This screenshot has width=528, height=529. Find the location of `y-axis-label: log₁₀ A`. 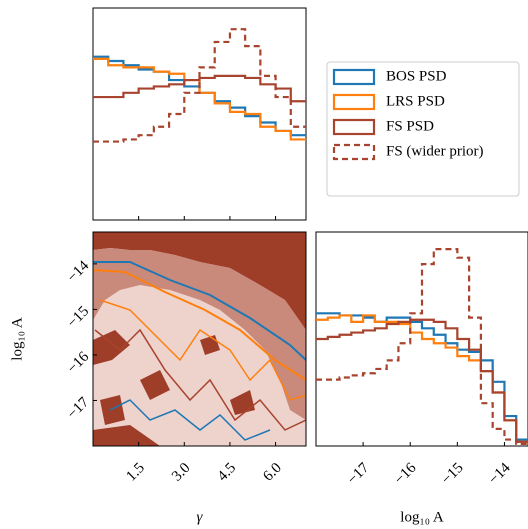

y-axis-label: log₁₀ A is located at coordinates (17, 339).